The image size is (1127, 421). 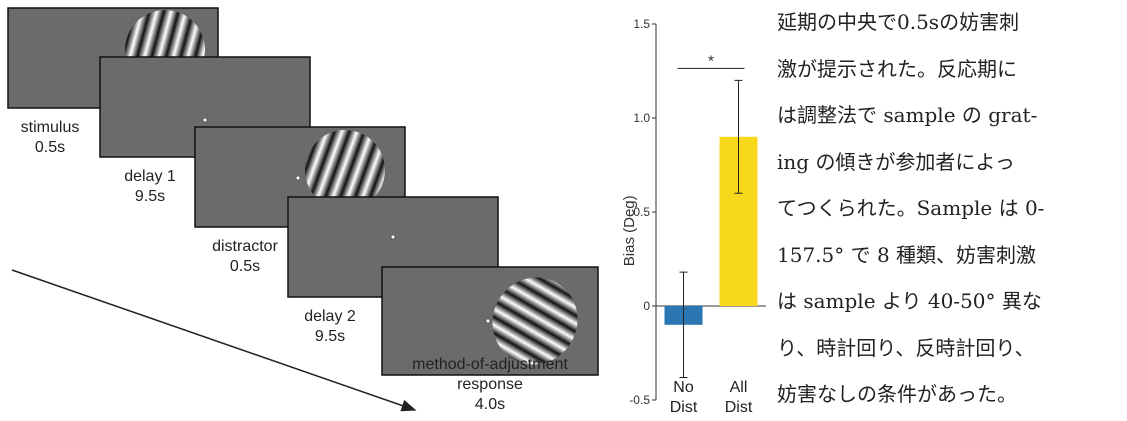 What do you see at coordinates (911, 208) in the screenshot?
I see `text-line: てつくられた。Sample は 0-` at bounding box center [911, 208].